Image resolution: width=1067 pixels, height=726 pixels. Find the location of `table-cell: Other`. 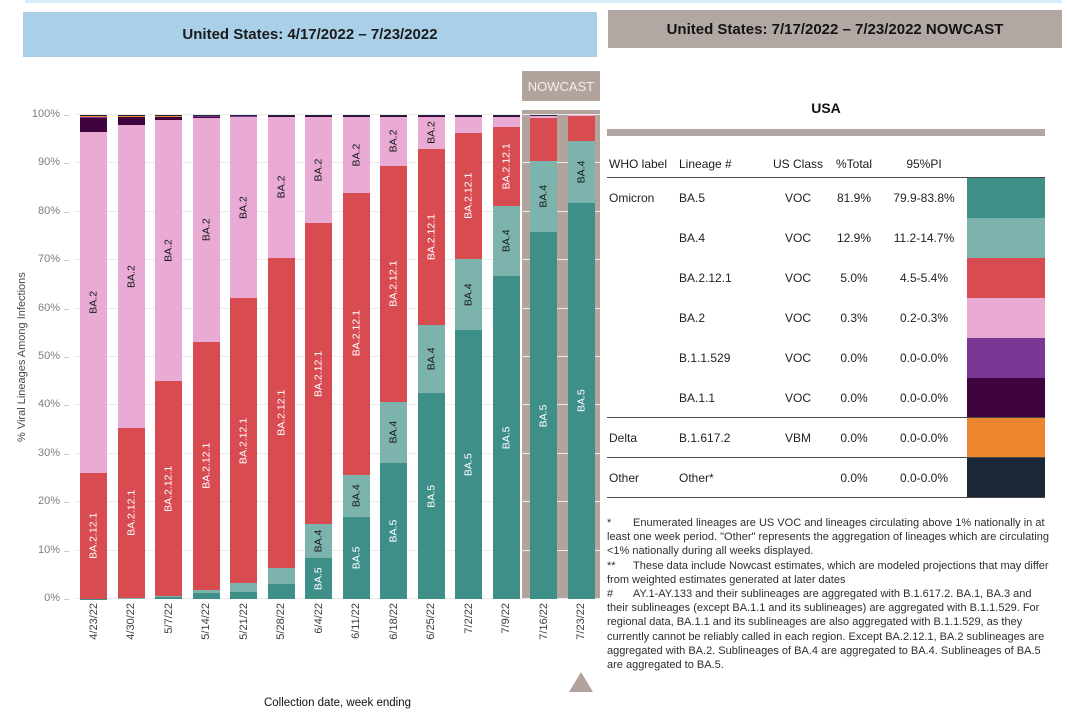

table-cell: Other is located at coordinates (624, 477).